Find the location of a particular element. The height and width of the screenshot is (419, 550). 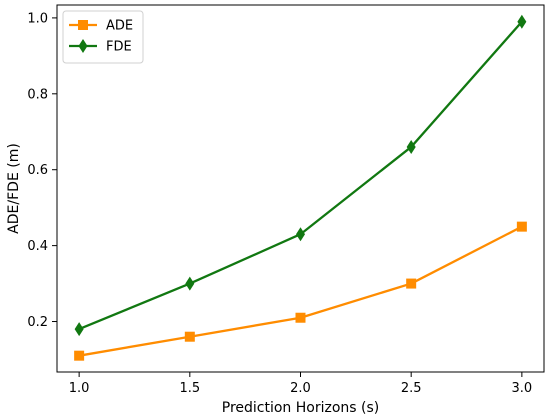

x-tick-label: 1.5 is located at coordinates (189, 388).